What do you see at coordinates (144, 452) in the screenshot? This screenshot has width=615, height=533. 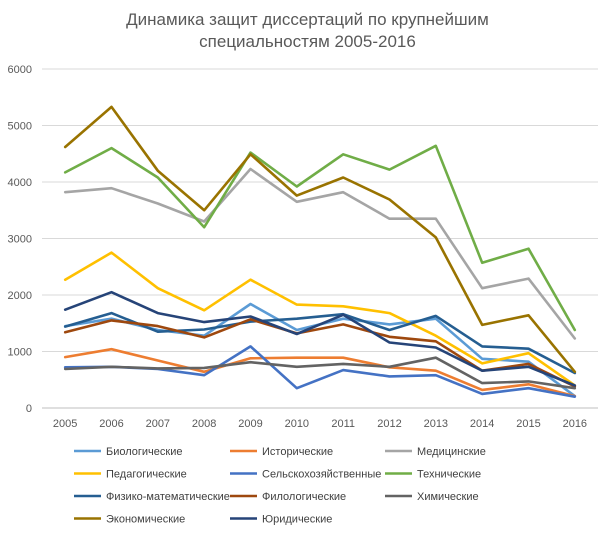 I see `legend-label: Биологические` at bounding box center [144, 452].